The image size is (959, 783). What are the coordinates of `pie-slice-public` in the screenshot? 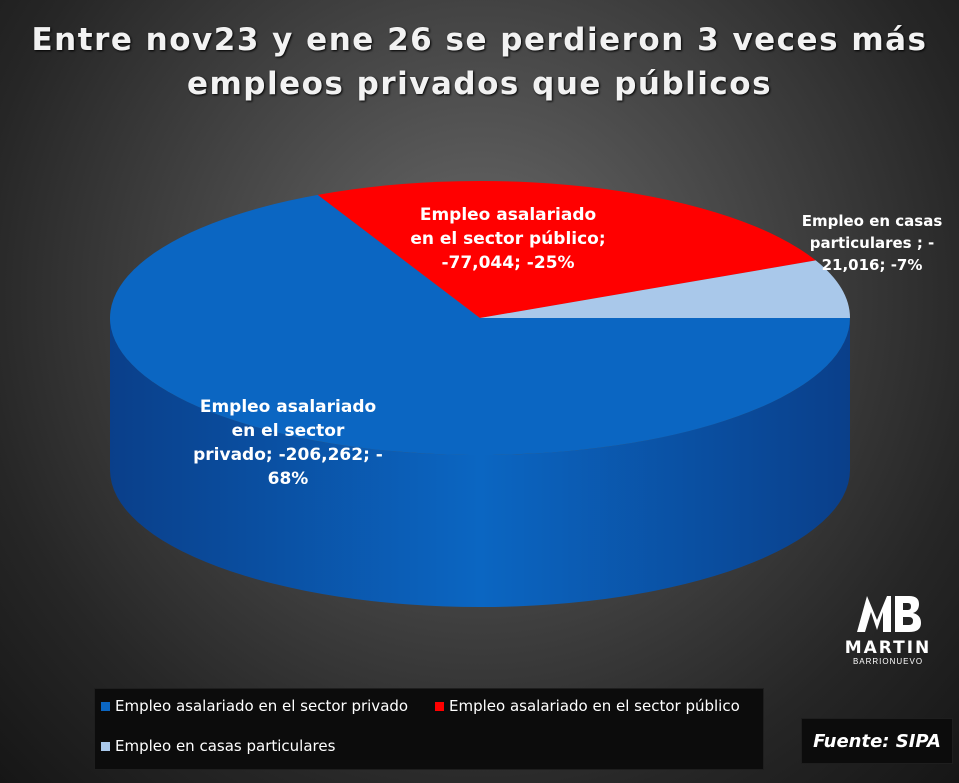 It's located at (566, 249).